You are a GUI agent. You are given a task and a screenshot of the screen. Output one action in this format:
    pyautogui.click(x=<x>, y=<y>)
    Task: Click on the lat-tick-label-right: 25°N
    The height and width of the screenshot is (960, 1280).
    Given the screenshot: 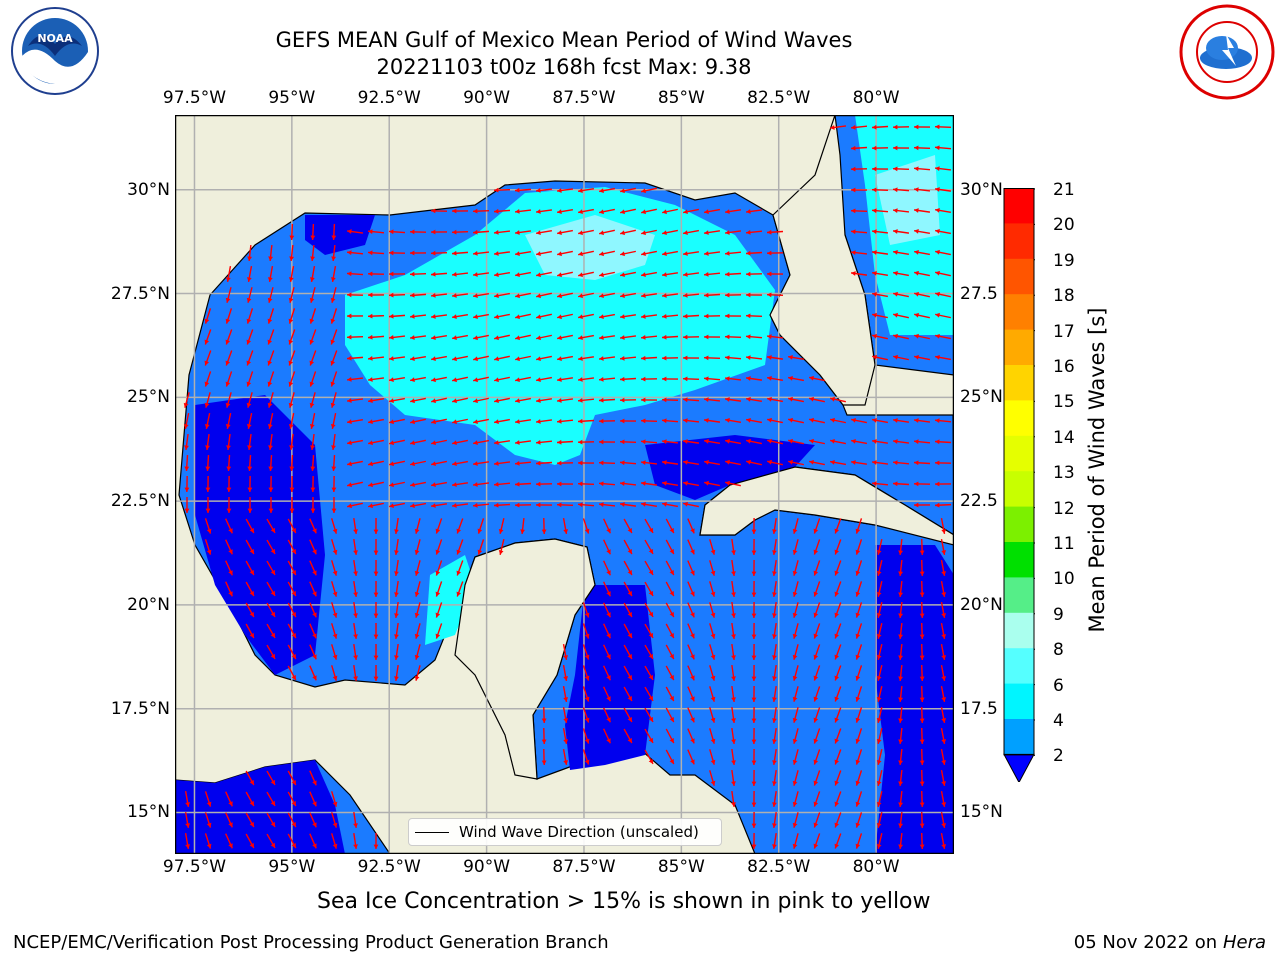 What is the action you would take?
    pyautogui.click(x=981, y=397)
    